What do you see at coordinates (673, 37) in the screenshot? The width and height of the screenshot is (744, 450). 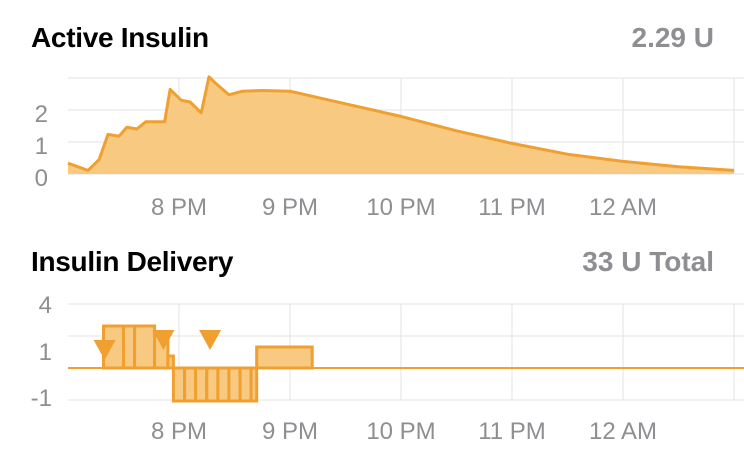 I see `active-insulin-value: 2.29 U` at bounding box center [673, 37].